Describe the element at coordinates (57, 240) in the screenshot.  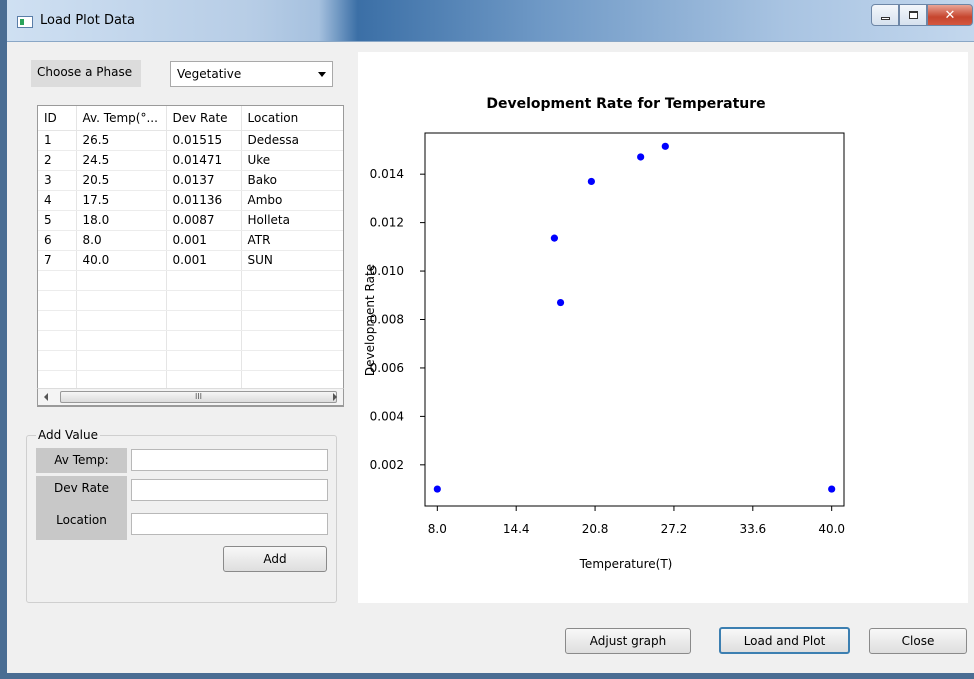
I see `cell-id: 6` at that location.